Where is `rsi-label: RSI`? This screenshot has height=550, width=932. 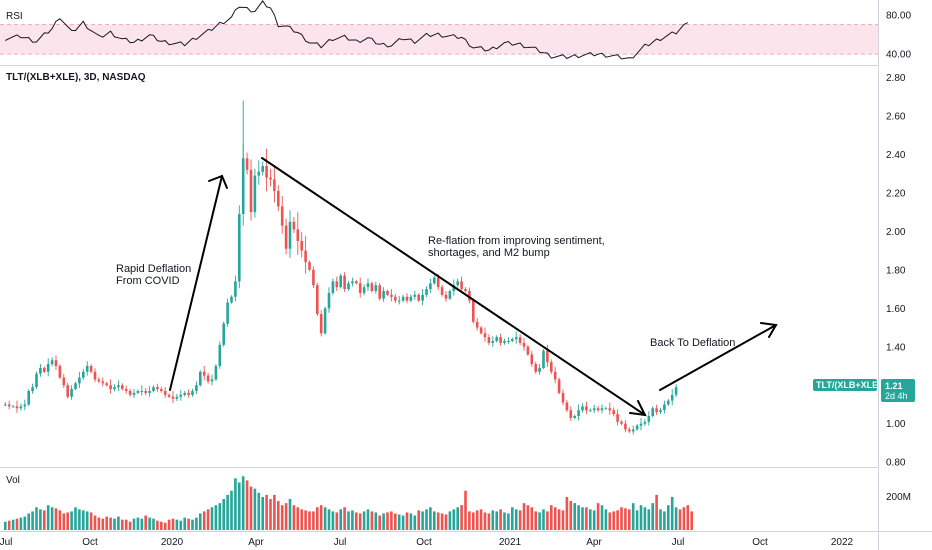 rsi-label: RSI is located at coordinates (14, 16).